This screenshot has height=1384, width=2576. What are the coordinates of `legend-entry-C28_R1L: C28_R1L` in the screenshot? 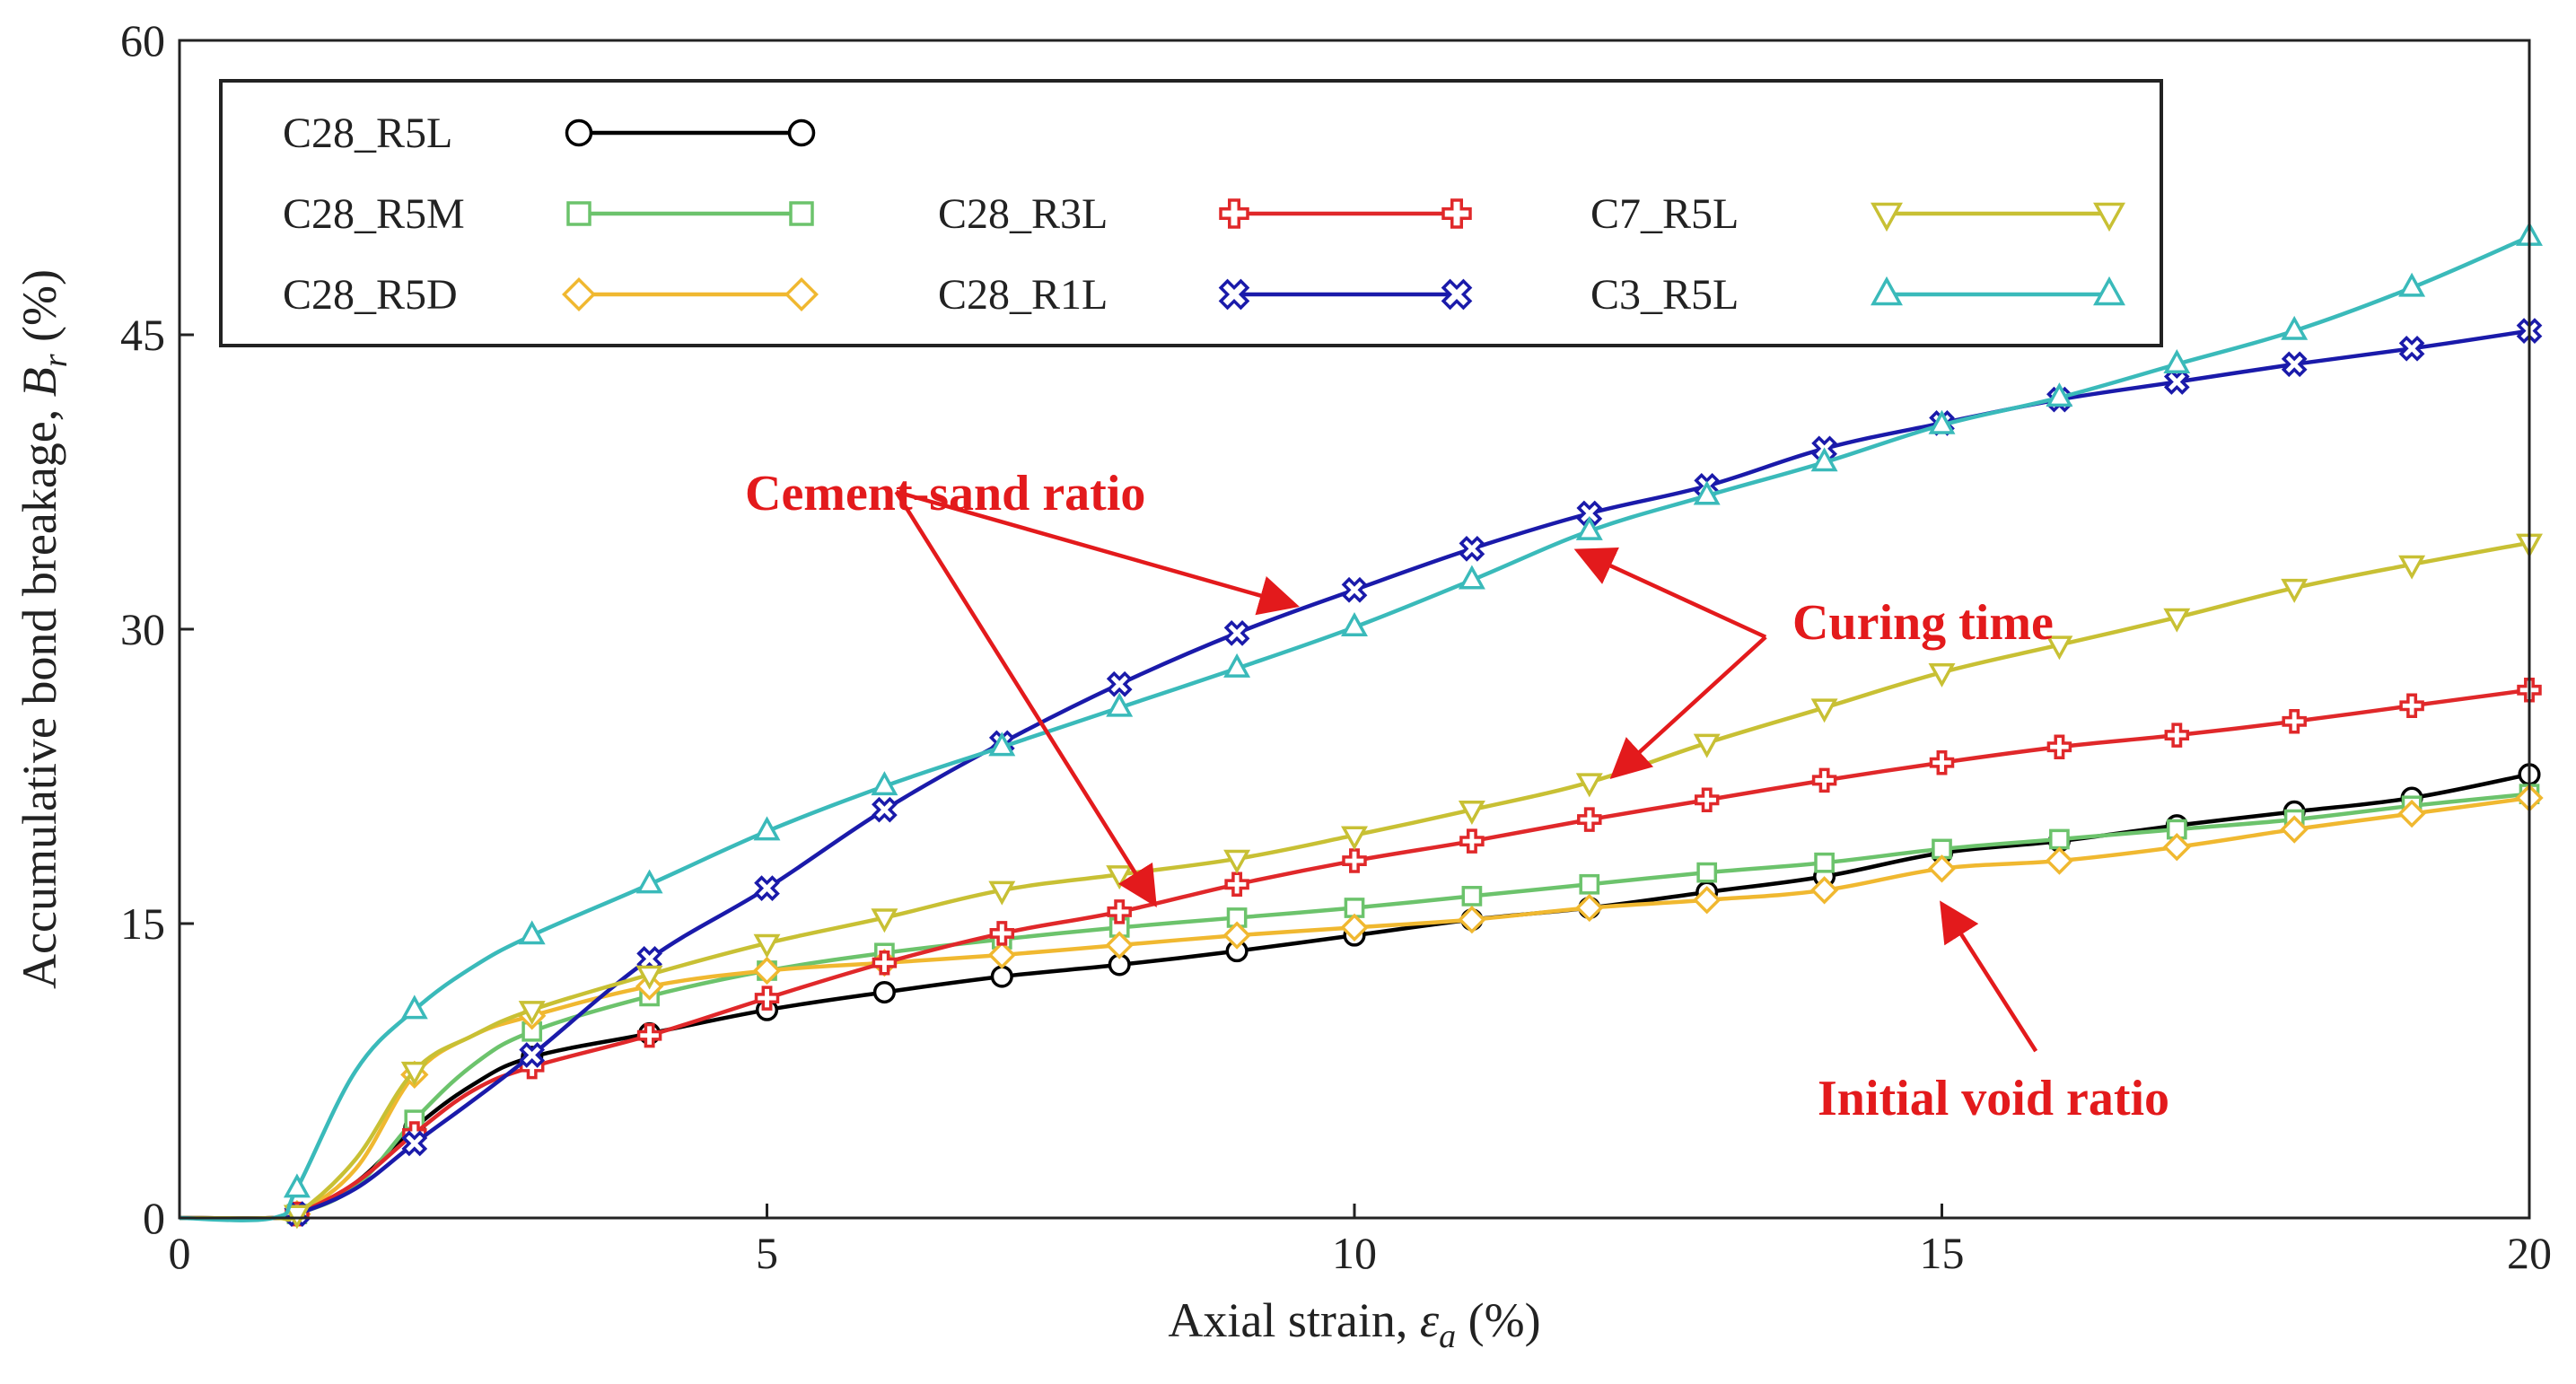 It's located at (1205, 295).